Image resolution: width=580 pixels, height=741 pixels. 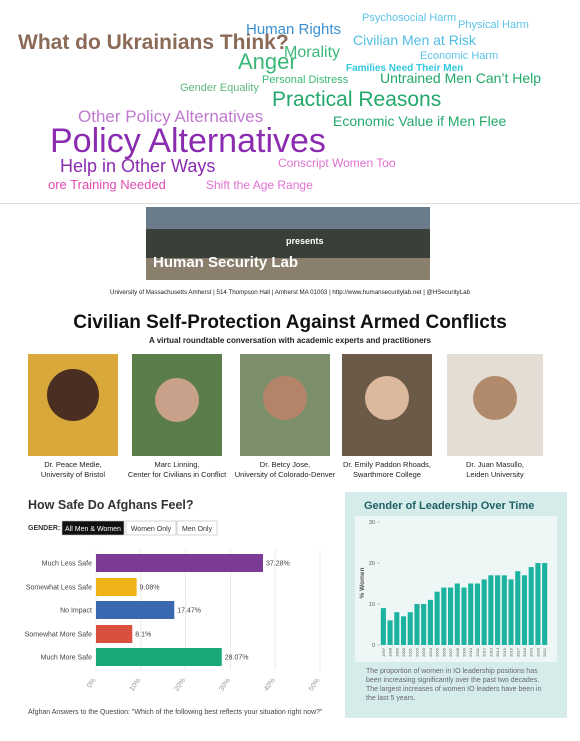 What do you see at coordinates (290, 340) in the screenshot?
I see `spacer` at bounding box center [290, 340].